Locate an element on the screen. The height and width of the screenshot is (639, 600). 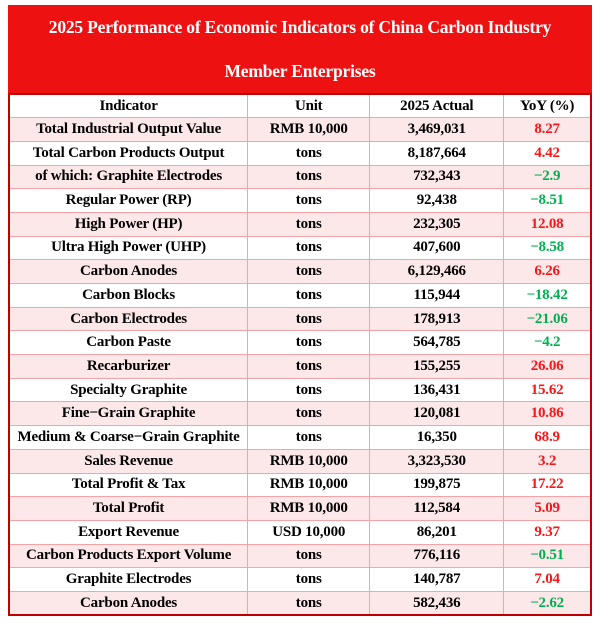
table-row: Carbon Paste tons 564,785 −4.2 is located at coordinates (300, 343).